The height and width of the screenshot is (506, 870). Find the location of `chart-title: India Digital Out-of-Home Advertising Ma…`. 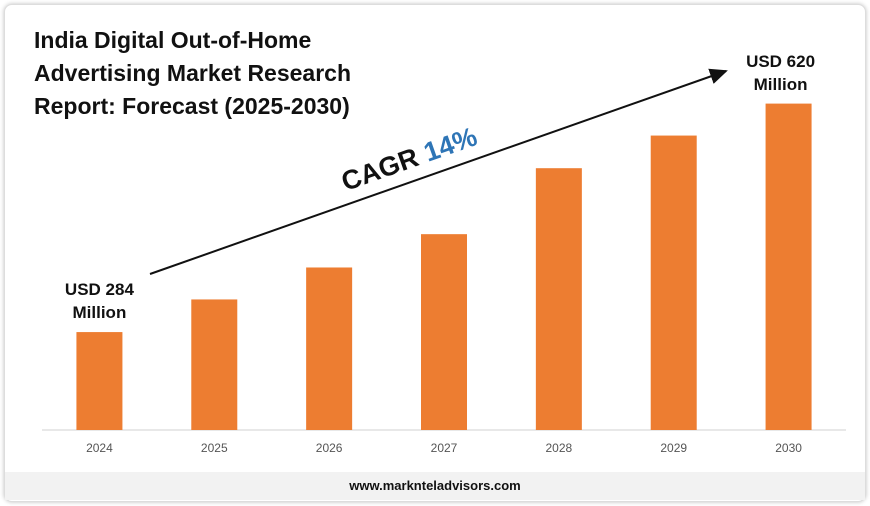

chart-title: India Digital Out-of-Home Advertising Ma… is located at coordinates (193, 73).